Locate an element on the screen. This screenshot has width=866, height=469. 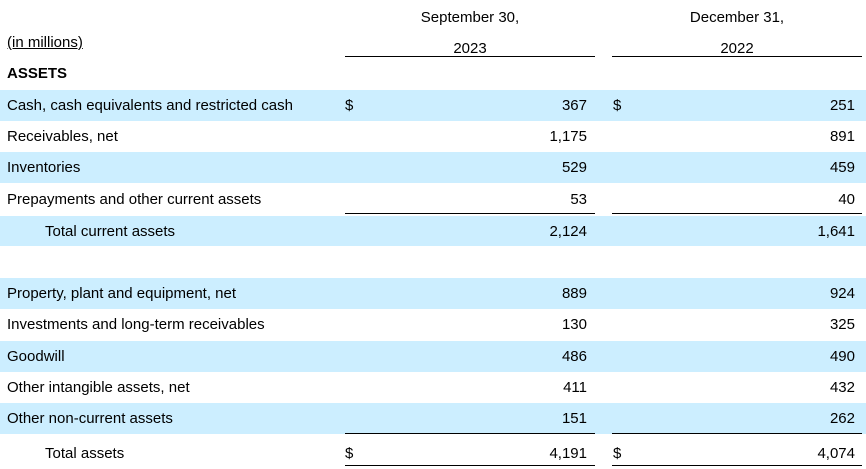
total-rule-2022 is located at coordinates (737, 433).